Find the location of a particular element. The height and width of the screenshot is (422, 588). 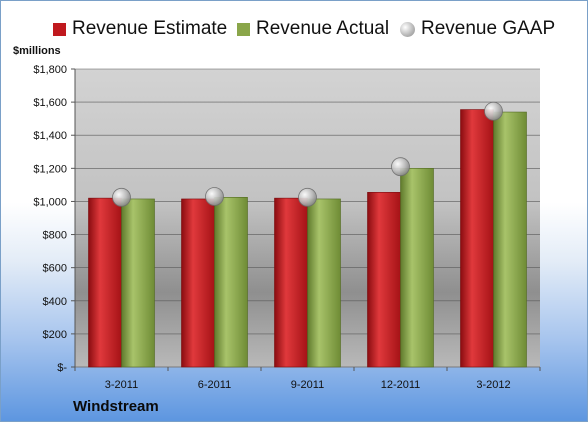

y-tick-label: $800 is located at coordinates (55, 236).